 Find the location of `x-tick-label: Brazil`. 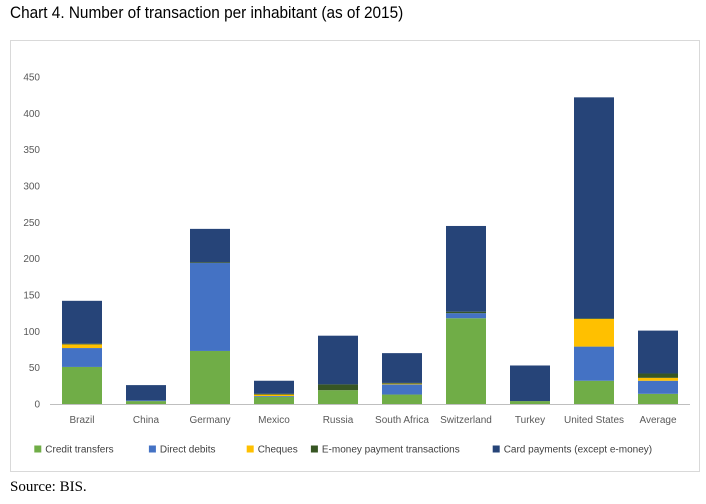

x-tick-label: Brazil is located at coordinates (81, 420).